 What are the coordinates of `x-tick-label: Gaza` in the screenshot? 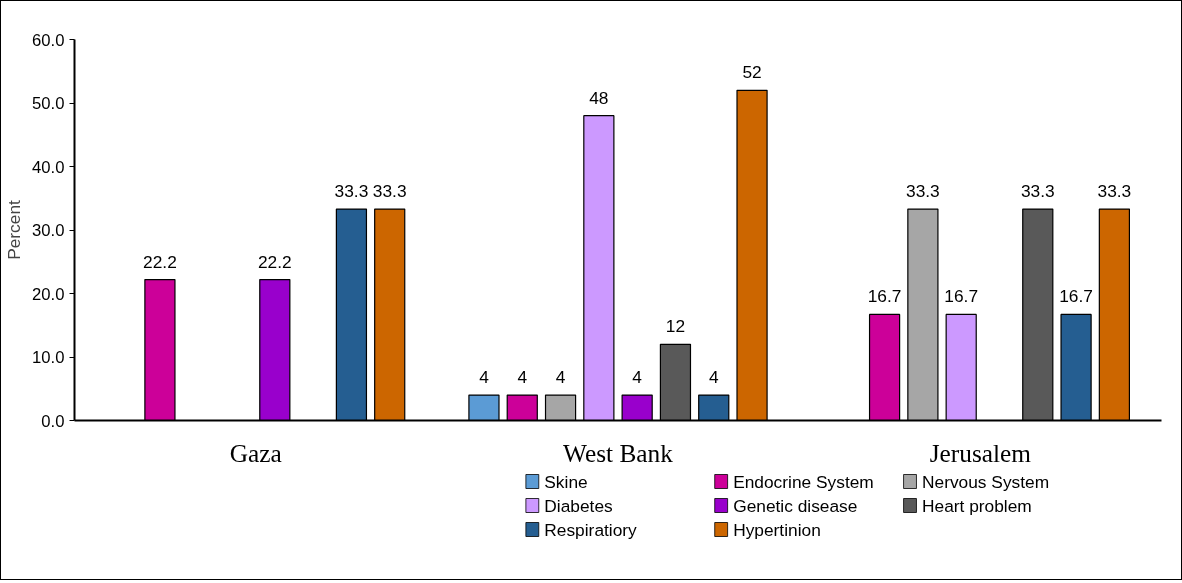 It's located at (255, 452).